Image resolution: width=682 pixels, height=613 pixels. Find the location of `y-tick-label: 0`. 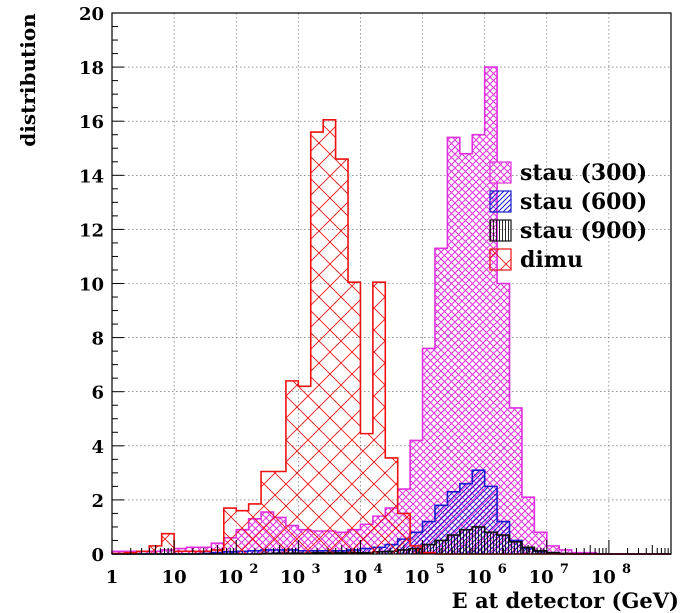

y-tick-label: 0 is located at coordinates (97, 555).